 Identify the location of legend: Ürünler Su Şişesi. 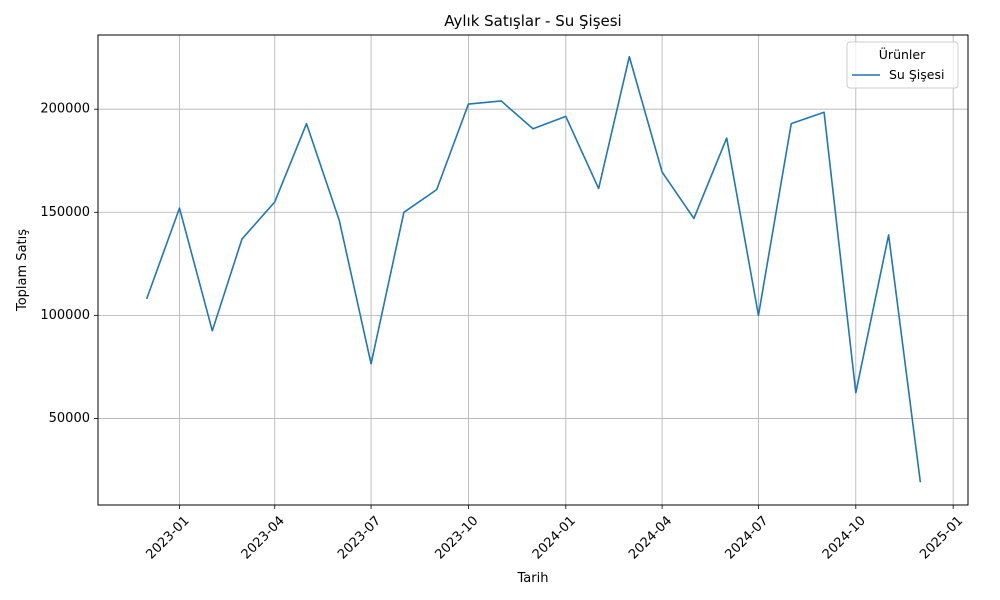
(902, 65).